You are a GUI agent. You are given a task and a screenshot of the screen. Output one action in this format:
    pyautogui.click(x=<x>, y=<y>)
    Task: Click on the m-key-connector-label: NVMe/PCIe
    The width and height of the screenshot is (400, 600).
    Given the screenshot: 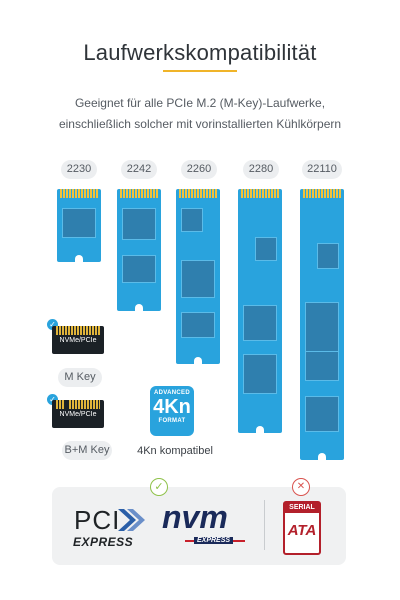 What is the action you would take?
    pyautogui.click(x=78, y=340)
    